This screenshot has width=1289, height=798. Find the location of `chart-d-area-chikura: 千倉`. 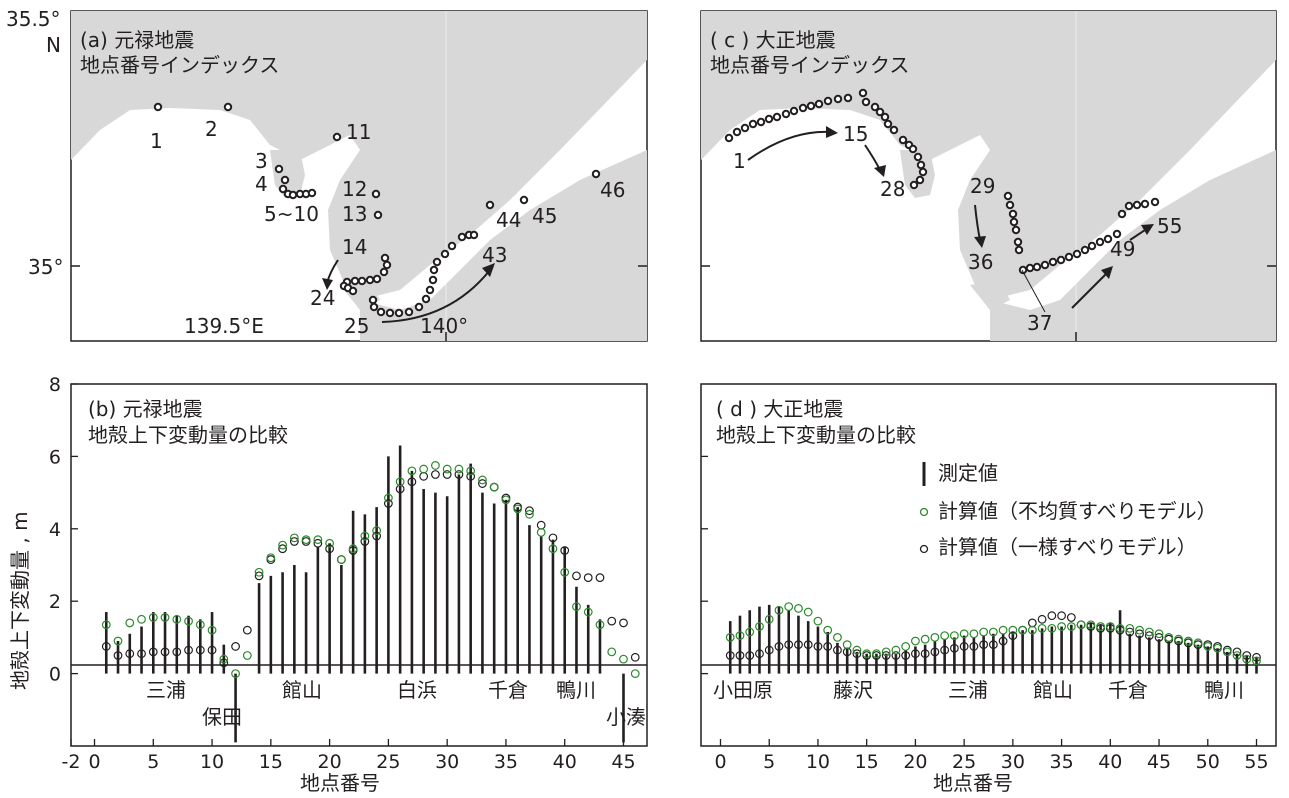

chart-d-area-chikura: 千倉 is located at coordinates (1128, 690).